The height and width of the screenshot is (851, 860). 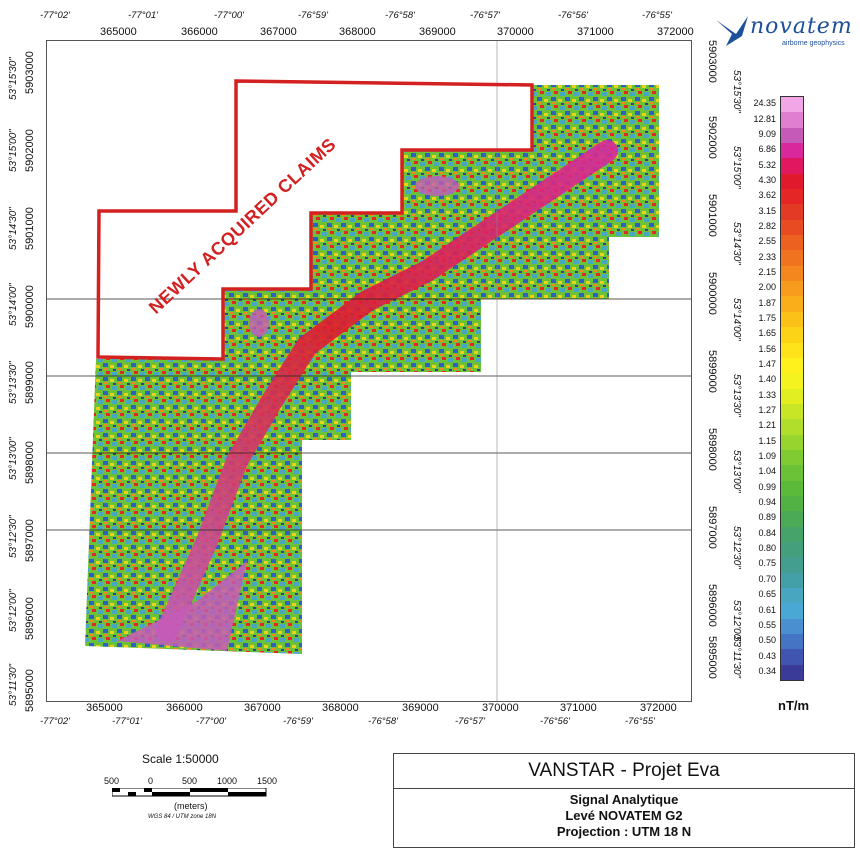 I want to click on legend-value: 1.87, so click(x=767, y=302).